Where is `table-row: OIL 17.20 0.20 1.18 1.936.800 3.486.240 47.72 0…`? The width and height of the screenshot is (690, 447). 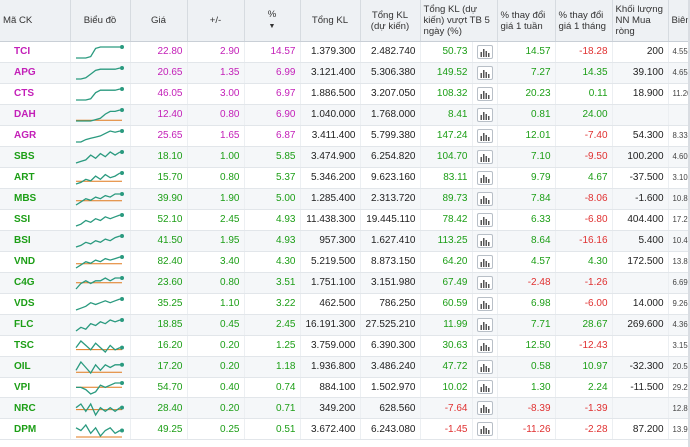 table-row: OIL 17.20 0.20 1.18 1.936.800 3.486.240 47.72 0… is located at coordinates (345, 367).